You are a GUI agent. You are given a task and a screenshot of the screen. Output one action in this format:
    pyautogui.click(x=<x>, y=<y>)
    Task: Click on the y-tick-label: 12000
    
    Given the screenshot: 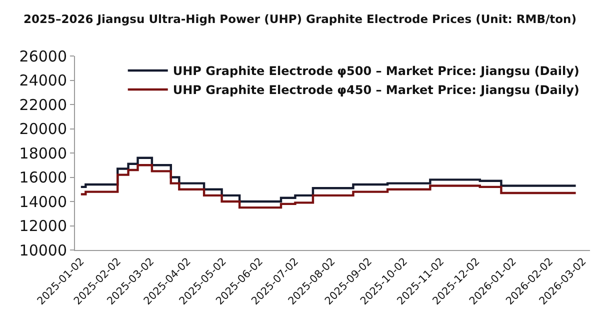 What is the action you would take?
    pyautogui.click(x=43, y=226)
    